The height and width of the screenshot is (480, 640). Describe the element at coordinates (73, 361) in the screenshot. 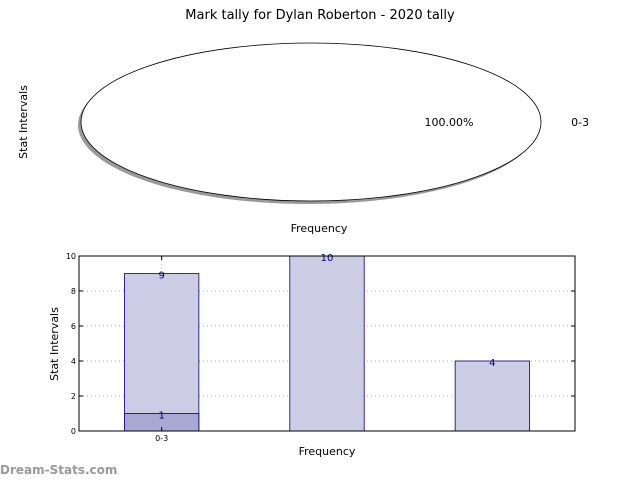

I see `bar-ytick-label: 4` at that location.